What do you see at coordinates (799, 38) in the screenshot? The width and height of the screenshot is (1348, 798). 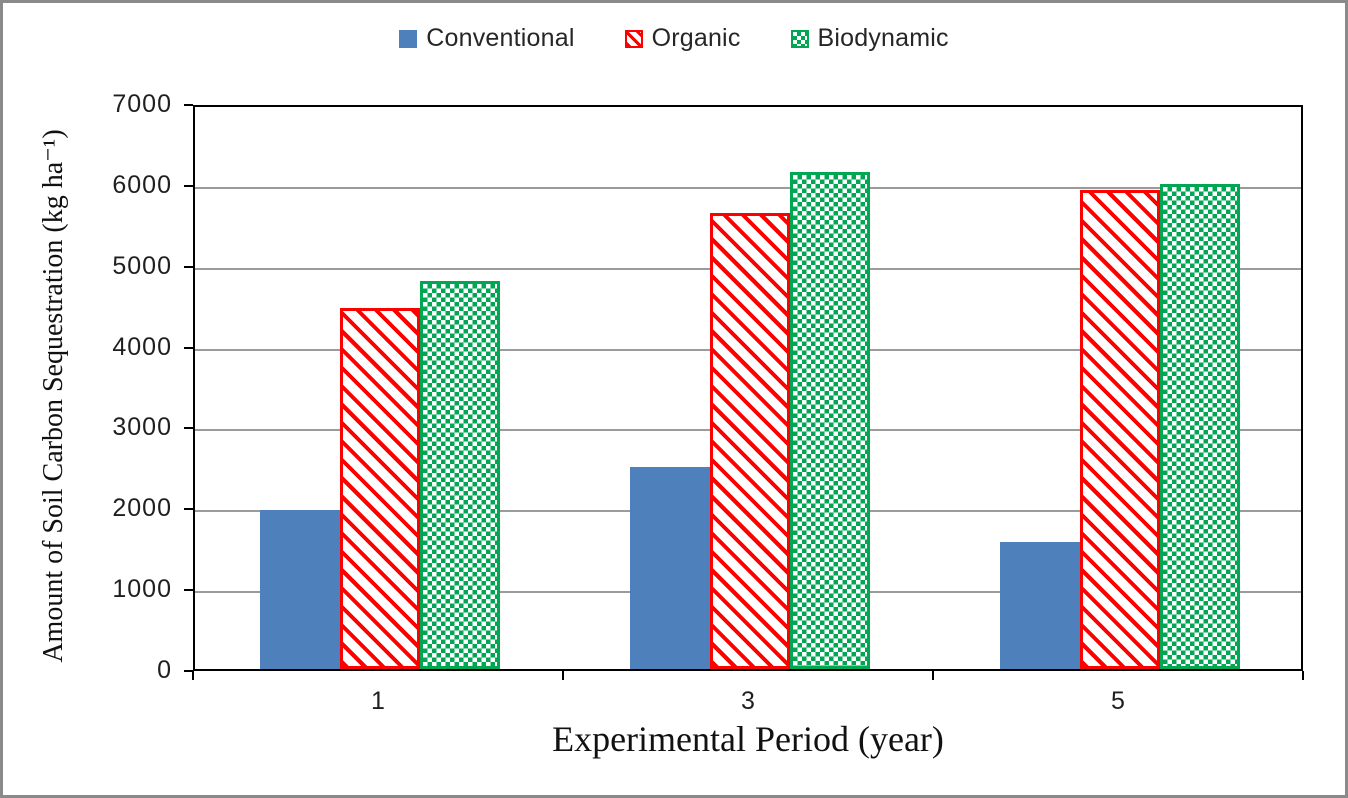 I see `green-checker-square-icon` at bounding box center [799, 38].